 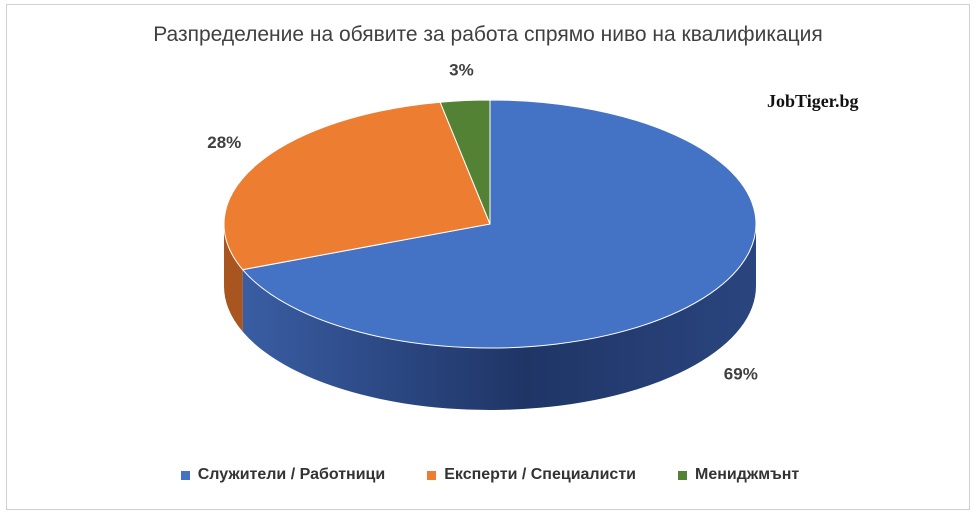 What do you see at coordinates (747, 474) in the screenshot?
I see `legend-label: Мениджмънт` at bounding box center [747, 474].